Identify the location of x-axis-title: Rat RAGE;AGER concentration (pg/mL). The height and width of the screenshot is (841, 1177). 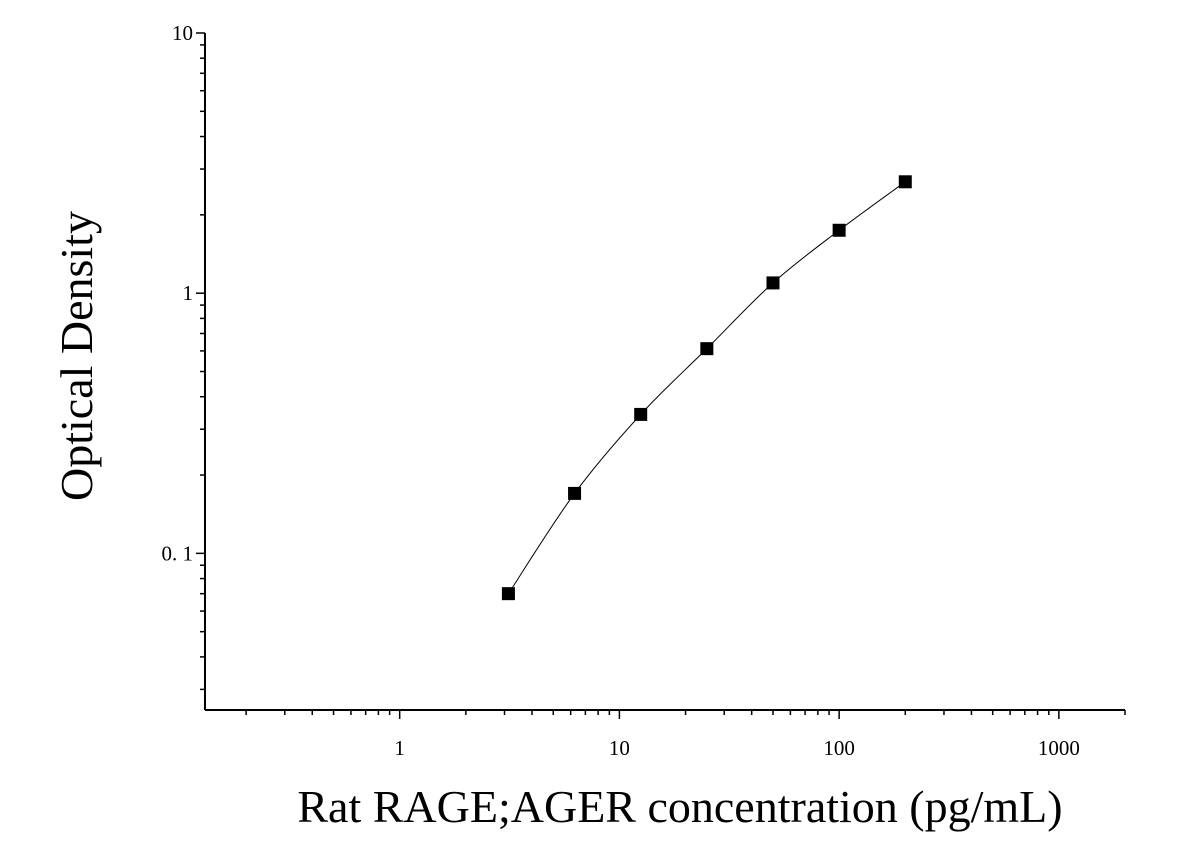
(679, 806).